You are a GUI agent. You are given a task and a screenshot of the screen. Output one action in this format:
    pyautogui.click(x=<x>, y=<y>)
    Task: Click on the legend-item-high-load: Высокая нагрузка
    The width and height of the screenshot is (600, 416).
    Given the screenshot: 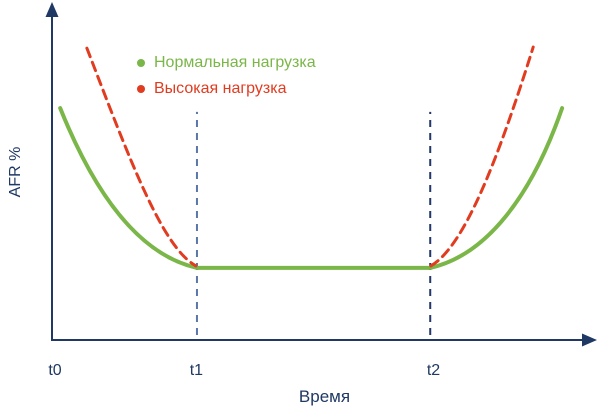 What is the action you would take?
    pyautogui.click(x=226, y=89)
    